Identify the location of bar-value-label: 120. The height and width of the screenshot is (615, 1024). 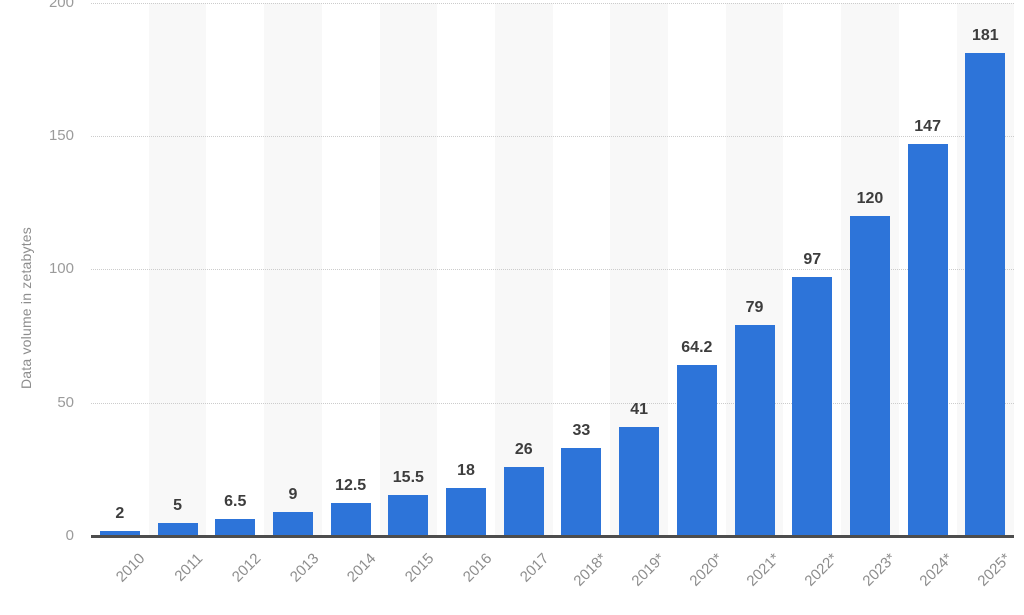
(870, 199).